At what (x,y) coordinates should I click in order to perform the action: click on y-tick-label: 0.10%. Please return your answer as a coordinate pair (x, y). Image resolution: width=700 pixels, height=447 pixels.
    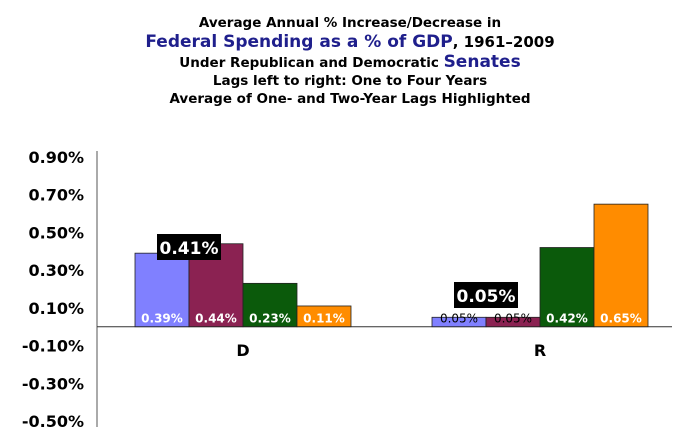
    Looking at the image, I should click on (56, 308).